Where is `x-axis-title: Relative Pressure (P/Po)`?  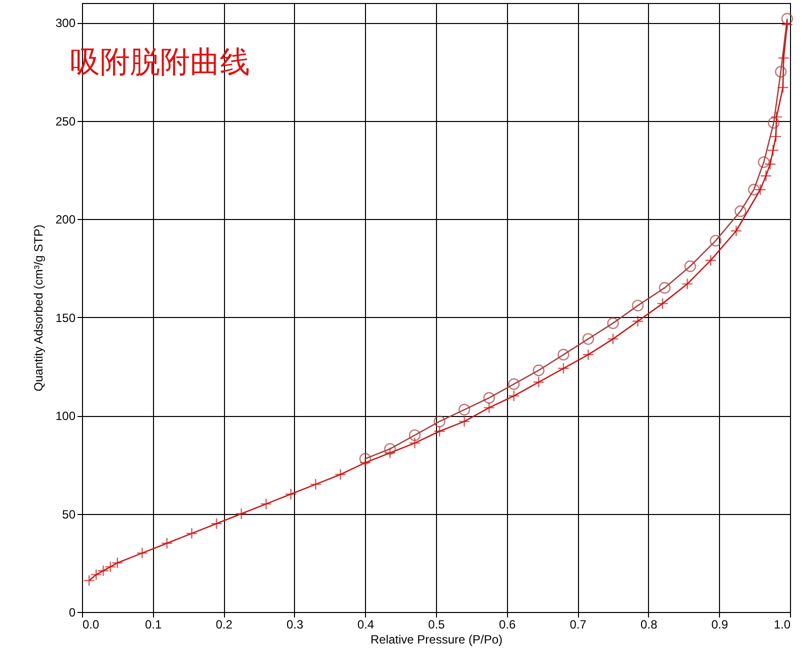 x-axis-title: Relative Pressure (P/Po) is located at coordinates (436, 639).